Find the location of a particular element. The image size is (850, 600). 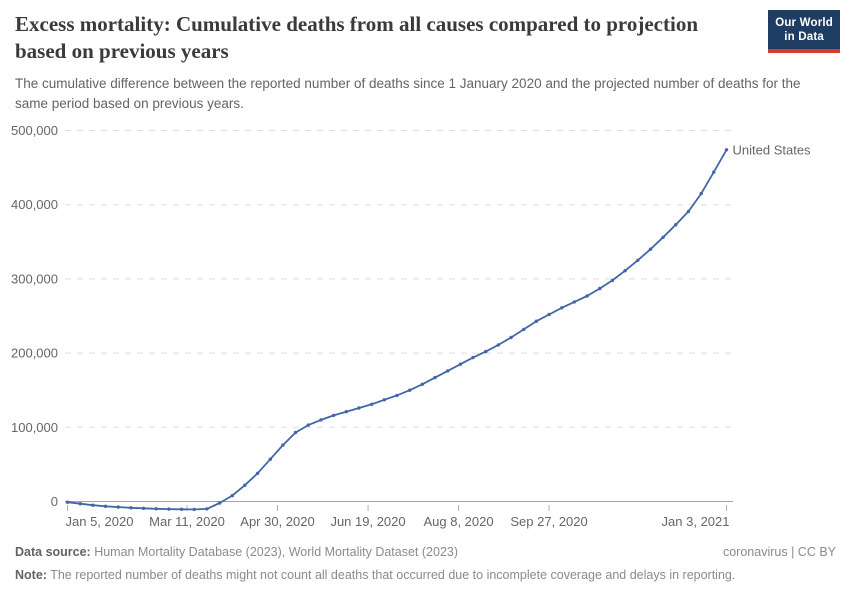

y-tick-label: 100,000 is located at coordinates (34, 427).